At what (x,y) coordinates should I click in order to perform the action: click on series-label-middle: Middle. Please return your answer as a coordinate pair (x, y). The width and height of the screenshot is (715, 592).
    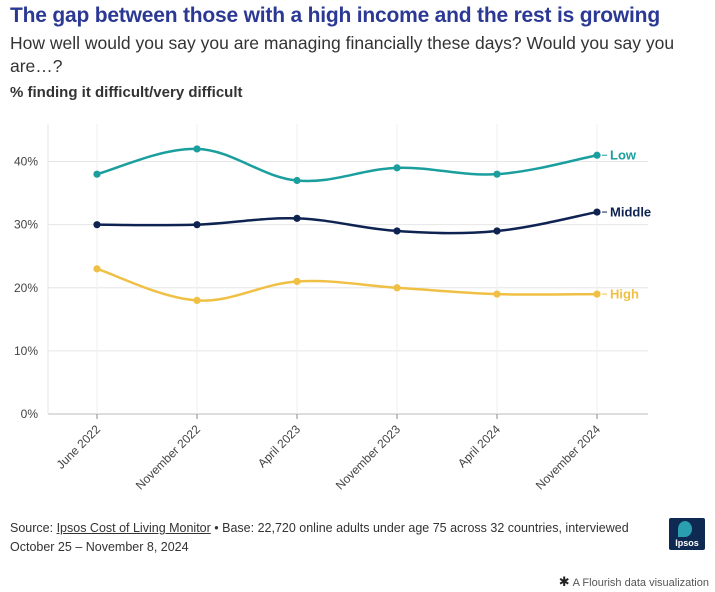
    Looking at the image, I should click on (630, 212).